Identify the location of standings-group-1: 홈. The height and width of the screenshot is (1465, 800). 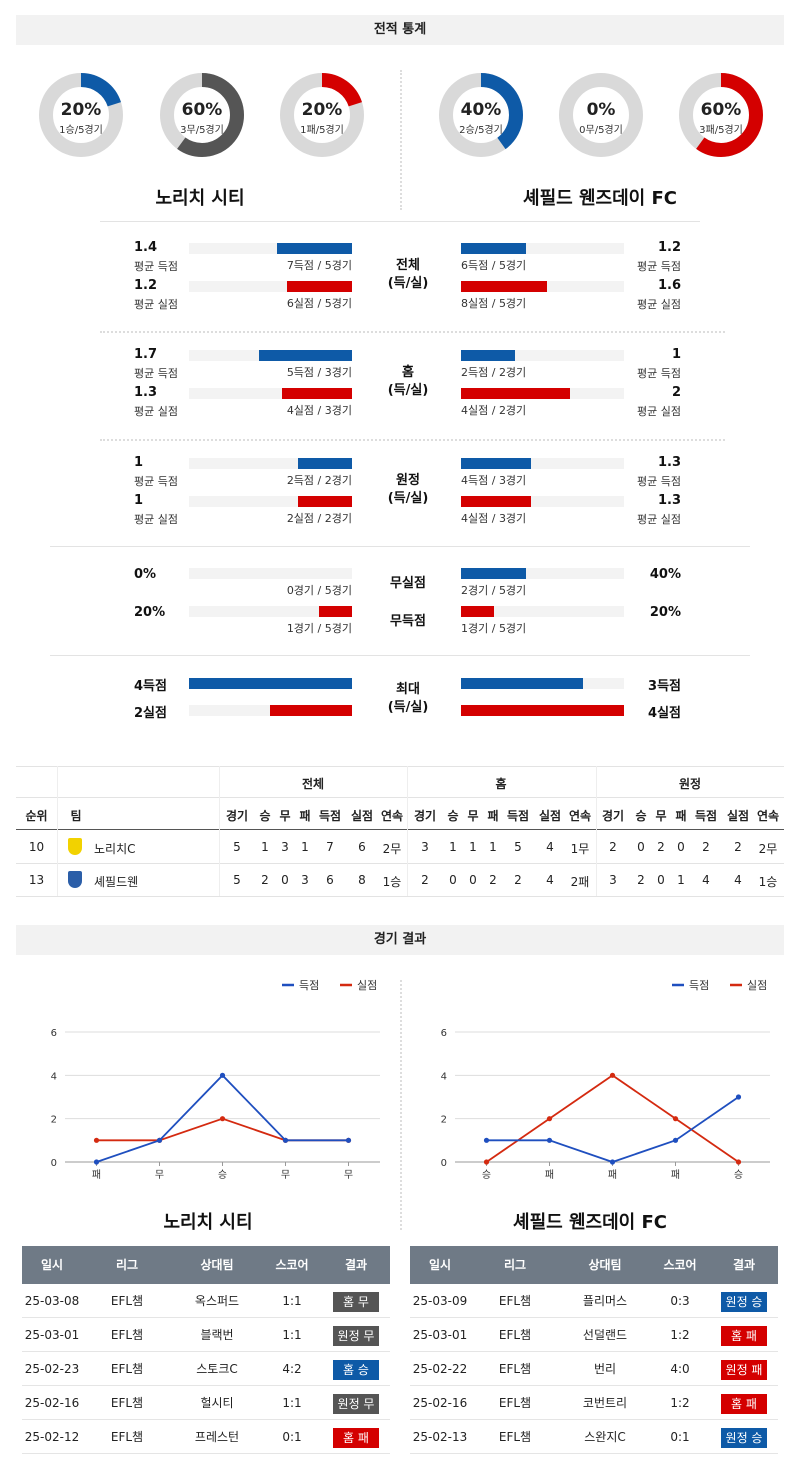
(501, 784).